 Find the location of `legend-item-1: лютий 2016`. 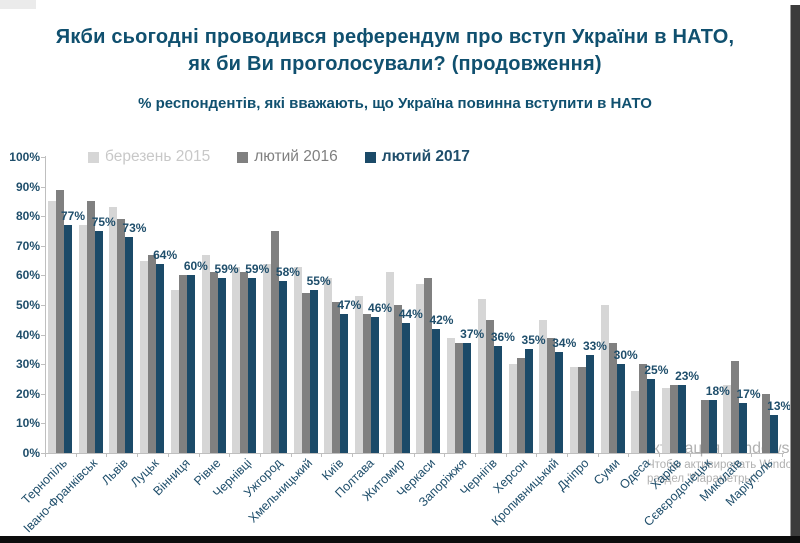

legend-item-1: лютий 2016 is located at coordinates (287, 157).